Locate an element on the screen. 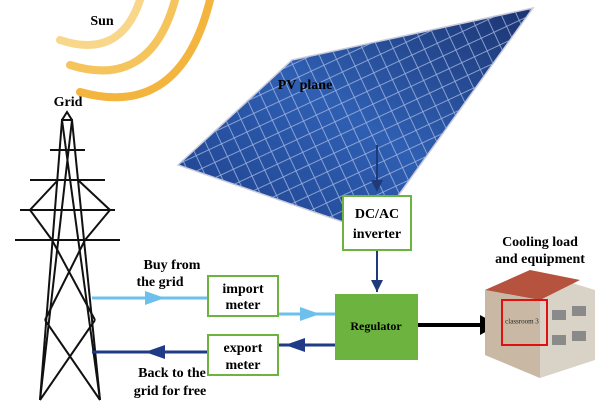  back-label: grid for free is located at coordinates (170, 391).